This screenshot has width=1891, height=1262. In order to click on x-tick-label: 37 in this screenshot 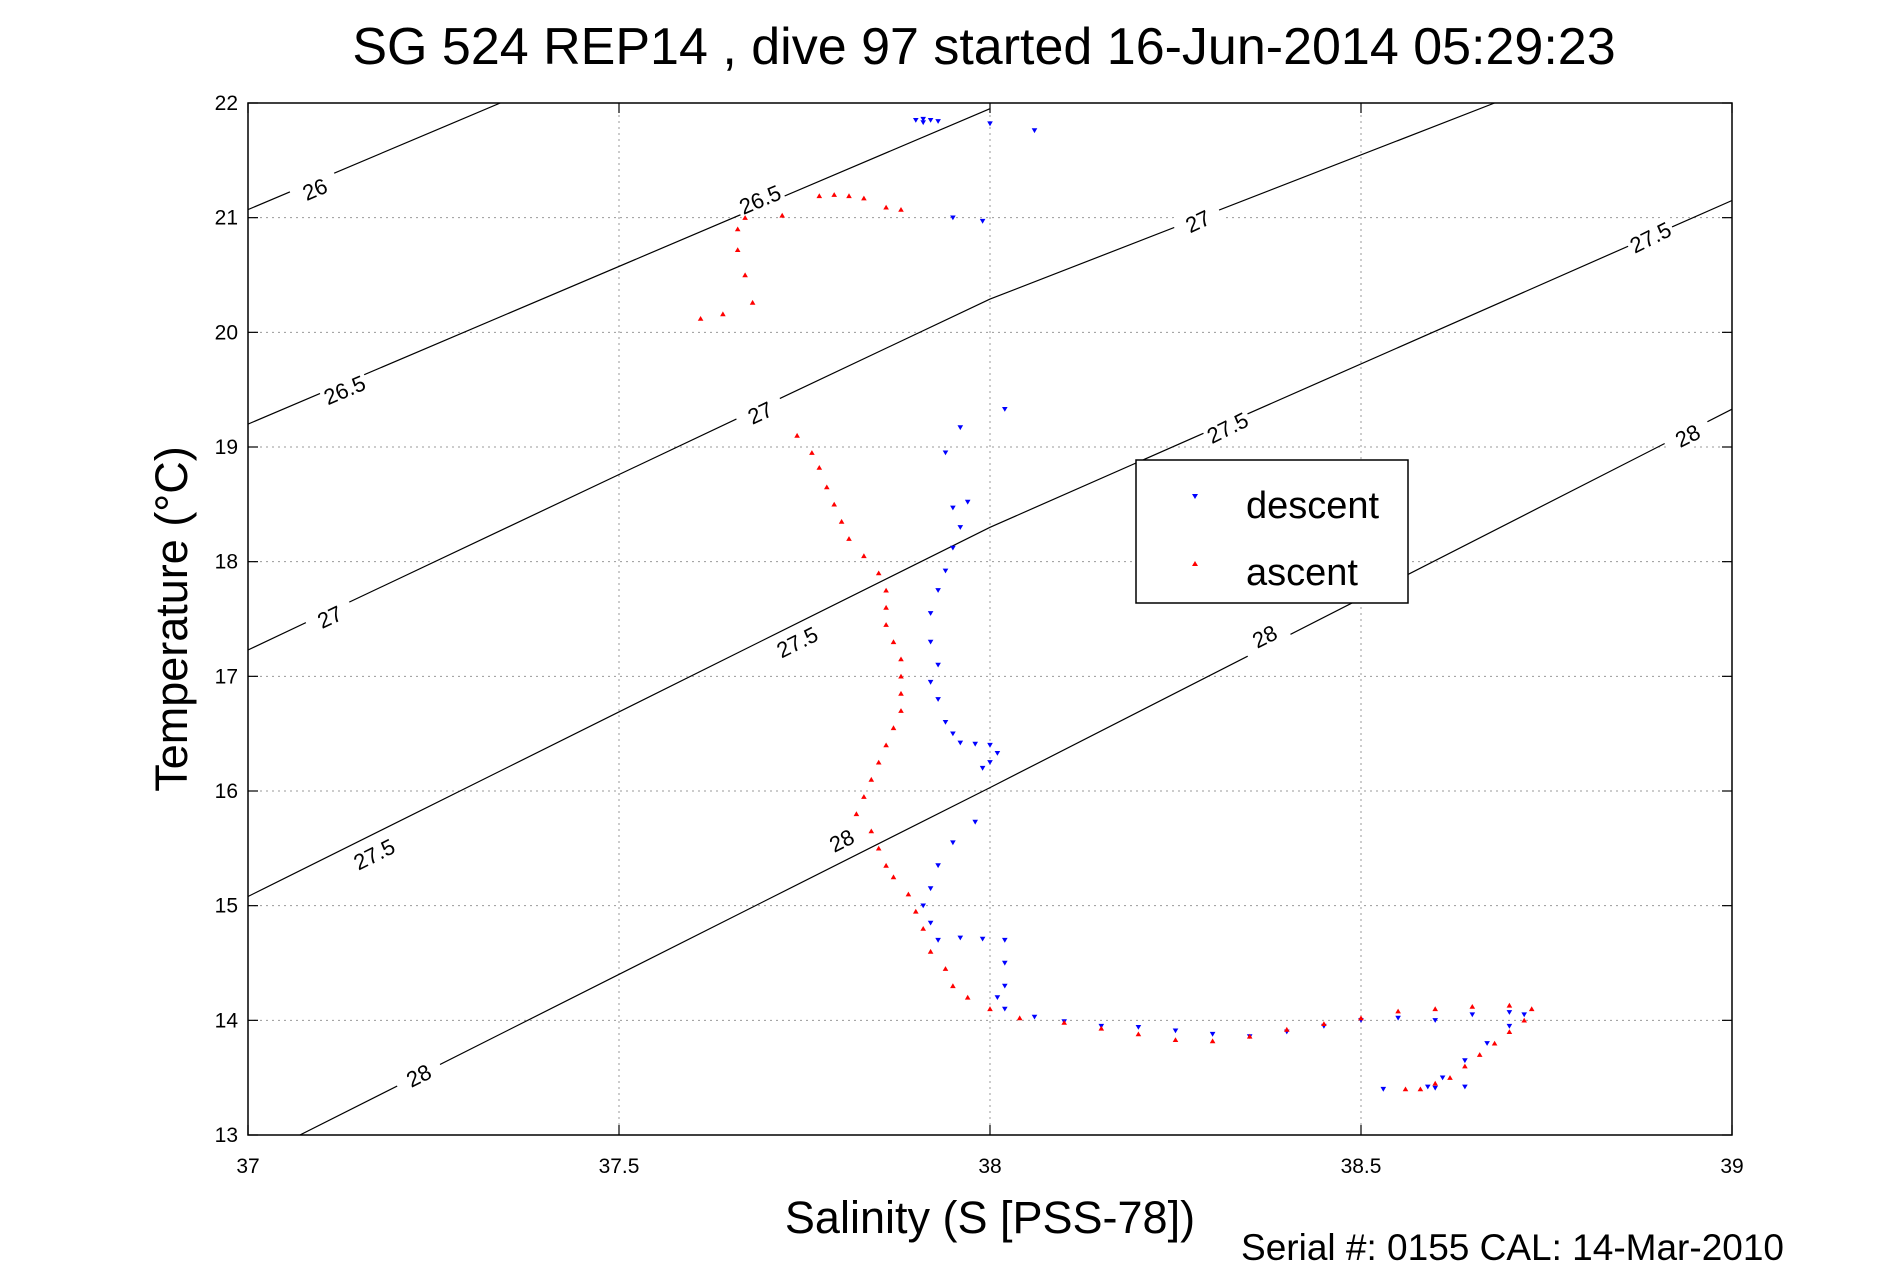, I will do `click(247, 1166)`.